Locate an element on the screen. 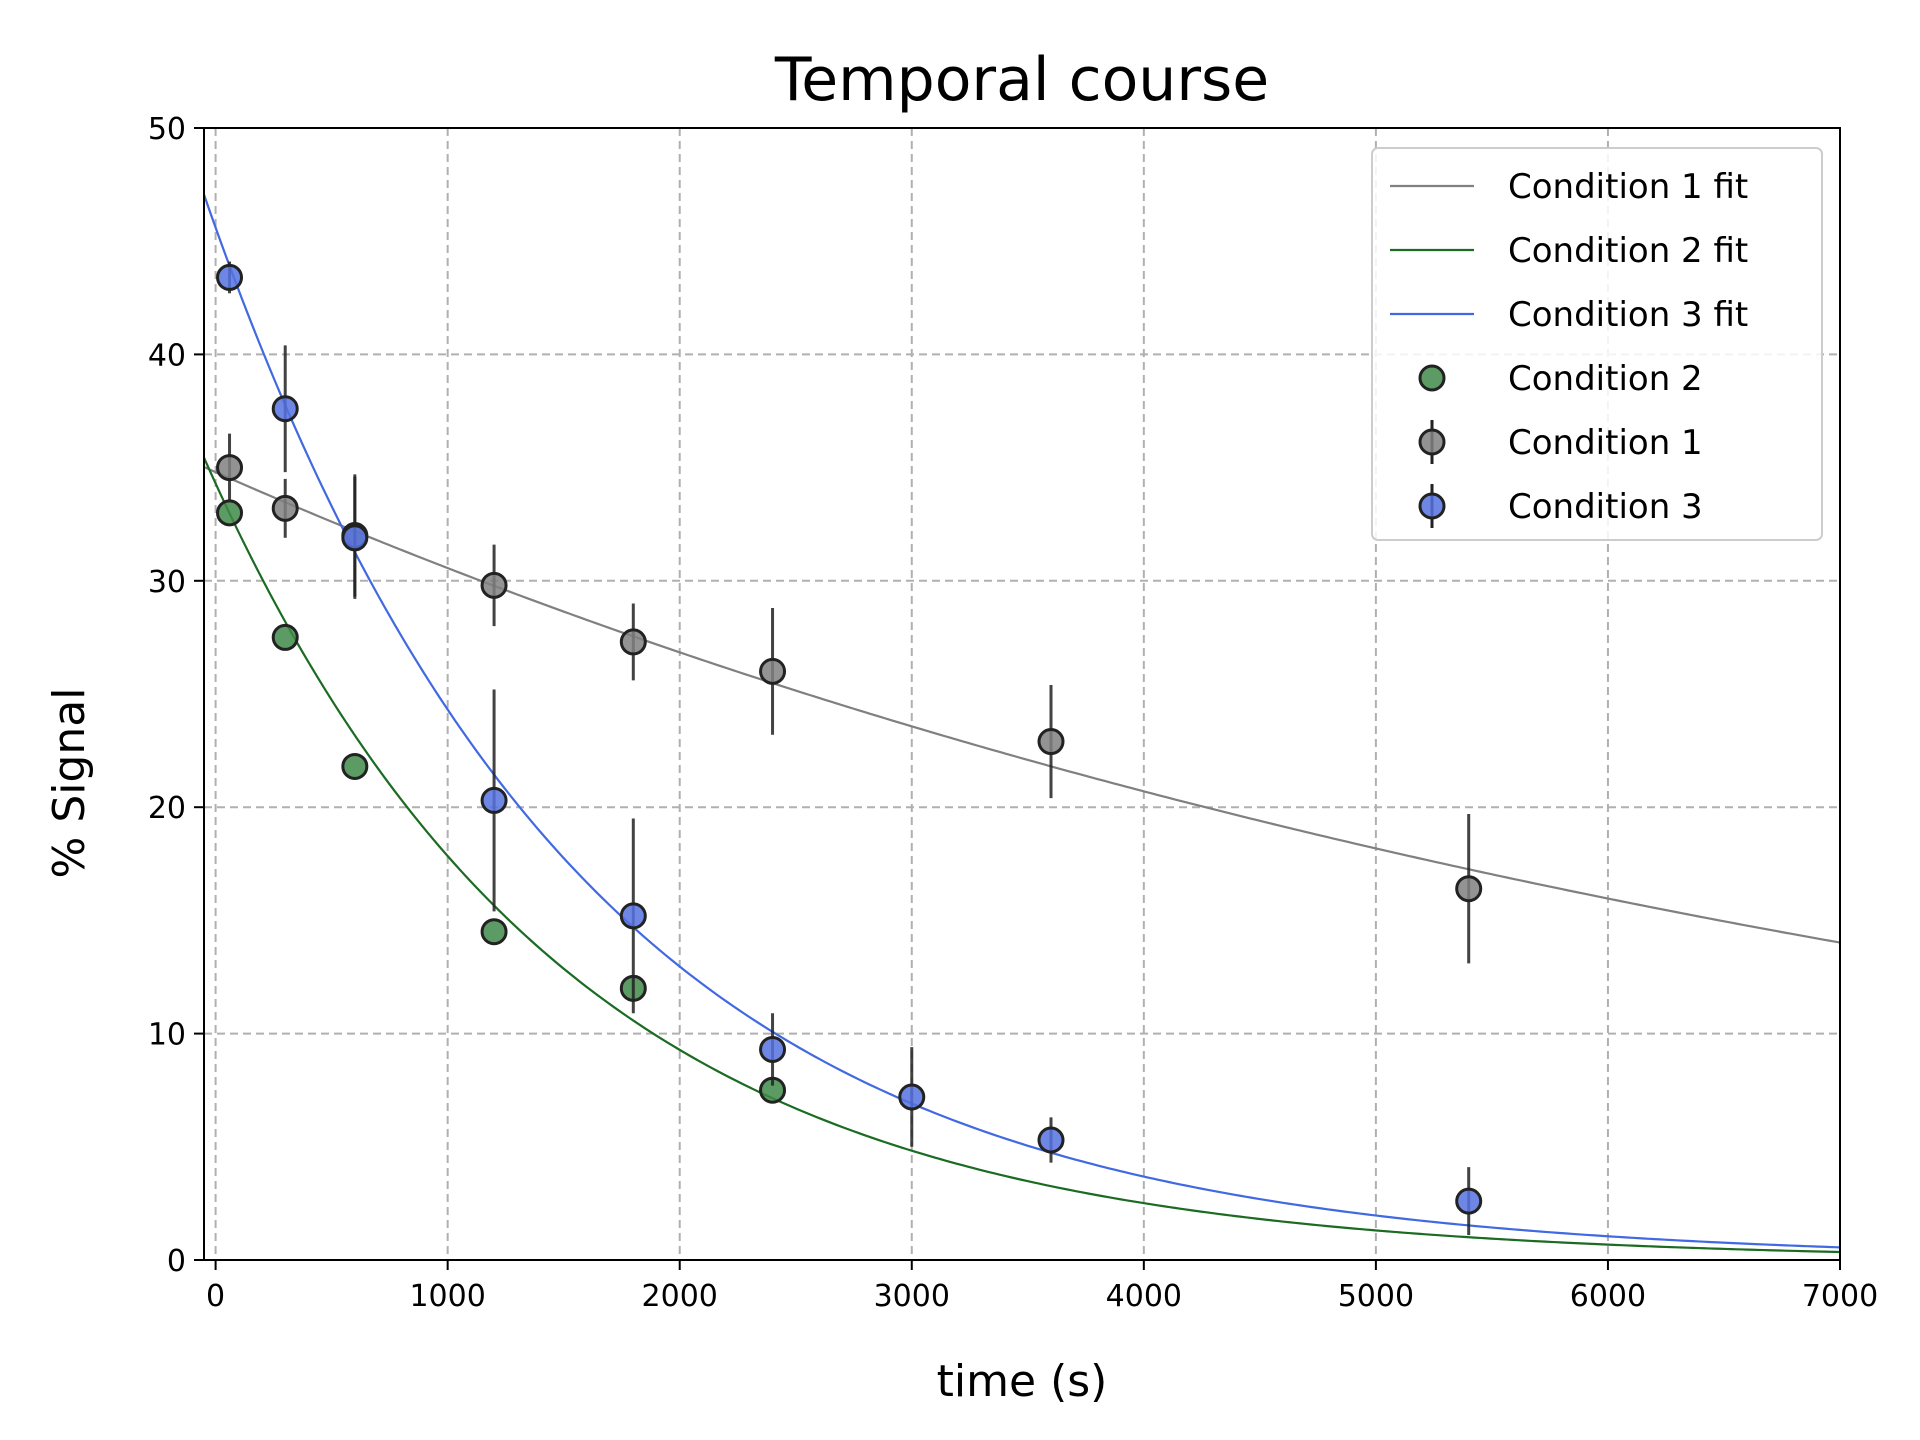 The image size is (1920, 1440). y-tick-label: 50 is located at coordinates (167, 129).